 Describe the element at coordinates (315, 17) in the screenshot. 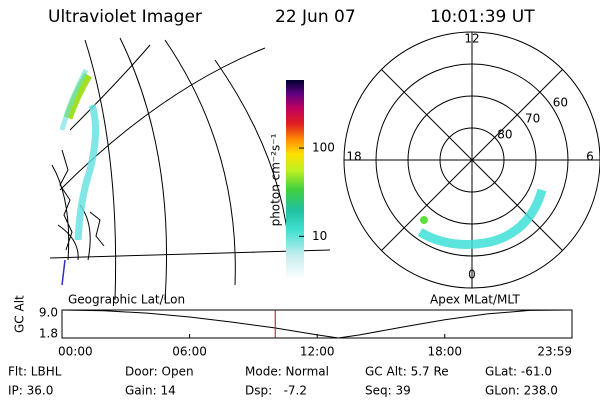

I see `date: 22 Jun 07` at that location.